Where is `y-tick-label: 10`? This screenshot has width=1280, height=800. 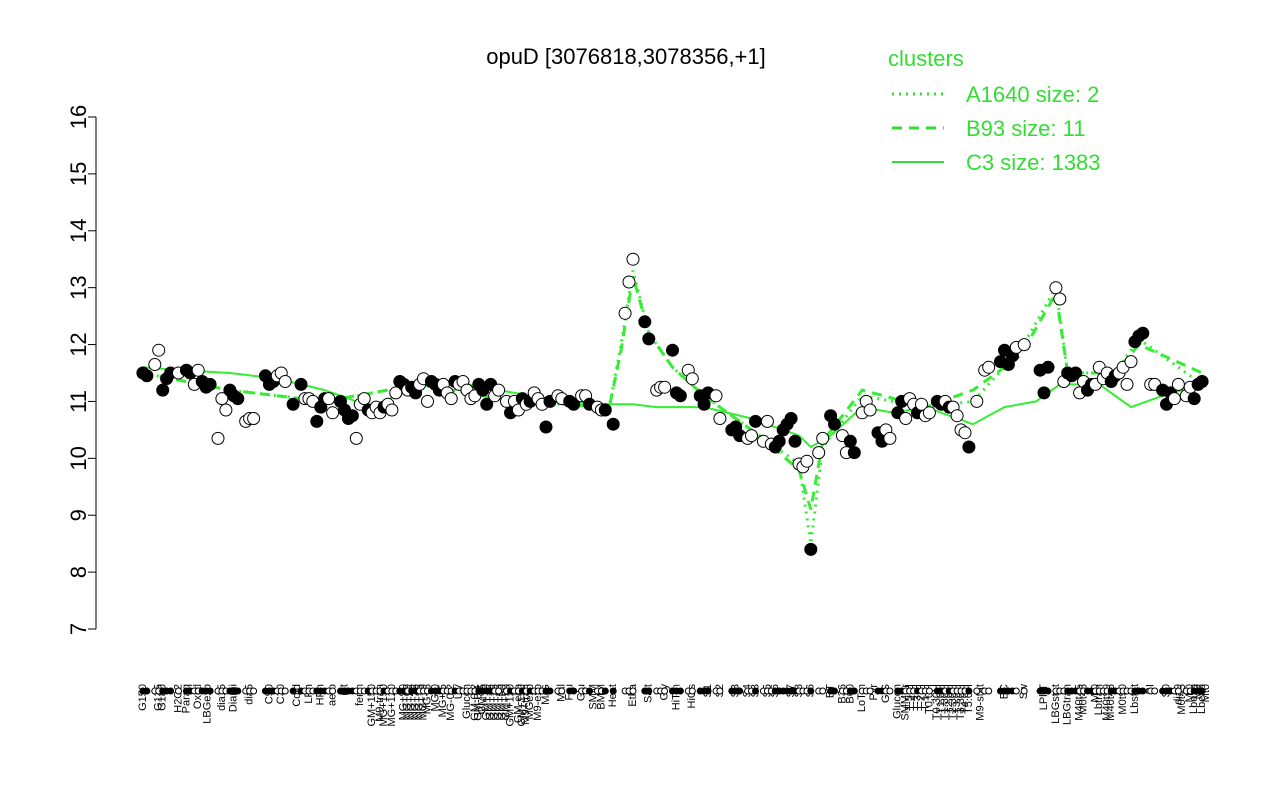
y-tick-label: 10 is located at coordinates (78, 458).